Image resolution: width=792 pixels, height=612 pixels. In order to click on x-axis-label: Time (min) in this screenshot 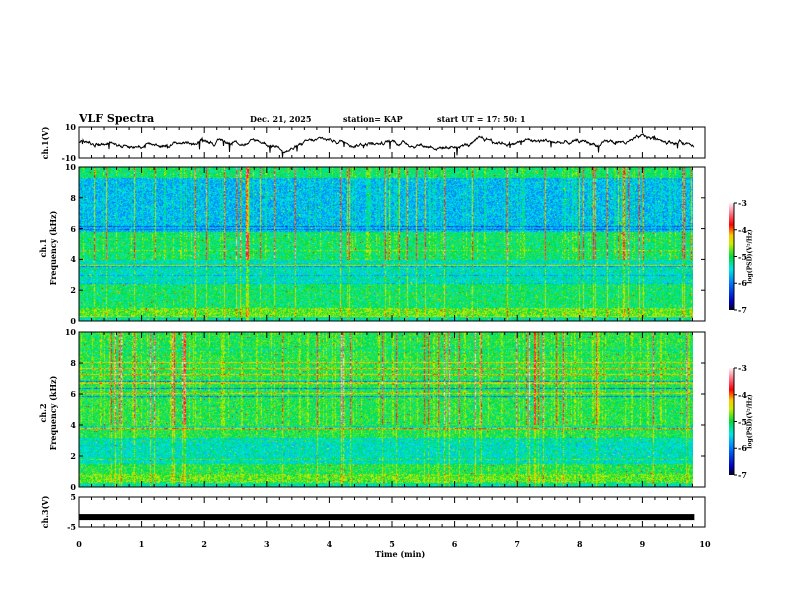, I will do `click(400, 554)`.